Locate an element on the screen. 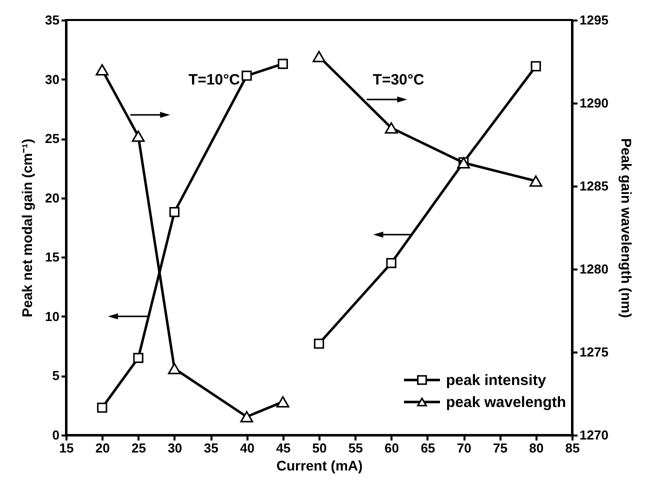 This screenshot has width=647, height=485. y2-tick-label: 1275 is located at coordinates (594, 352).